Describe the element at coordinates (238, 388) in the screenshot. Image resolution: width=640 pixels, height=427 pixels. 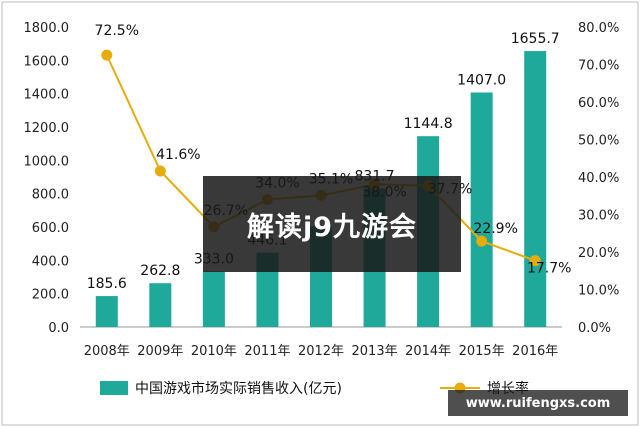
I see `legend-bar-label: 中国游戏市场实际销售收入(亿元)` at that location.